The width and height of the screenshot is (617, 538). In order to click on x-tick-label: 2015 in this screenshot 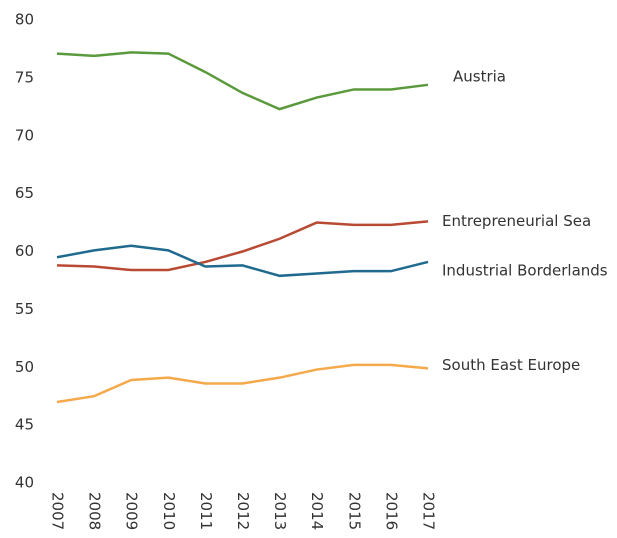, I will do `click(354, 511)`.